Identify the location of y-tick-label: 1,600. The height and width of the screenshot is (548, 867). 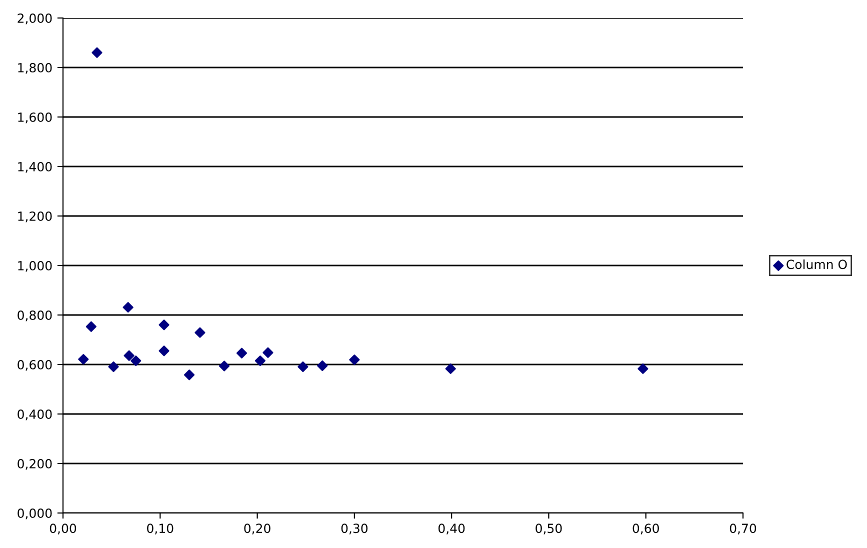
(35, 118).